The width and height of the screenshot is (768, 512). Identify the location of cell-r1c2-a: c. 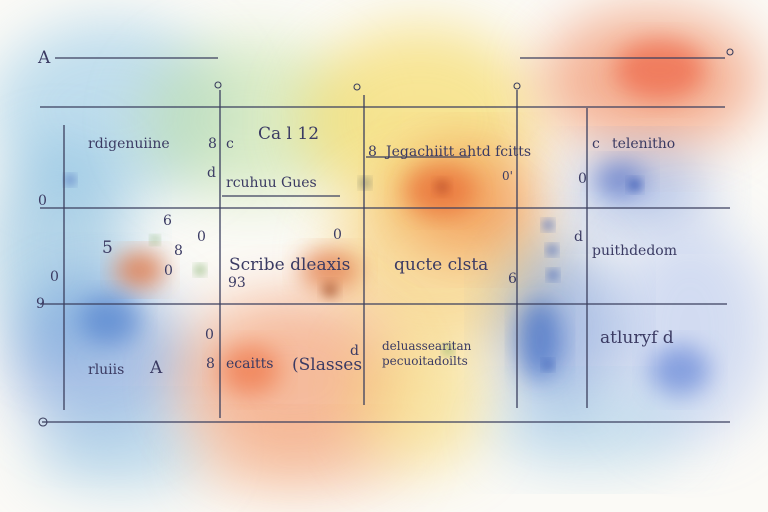
(230, 144).